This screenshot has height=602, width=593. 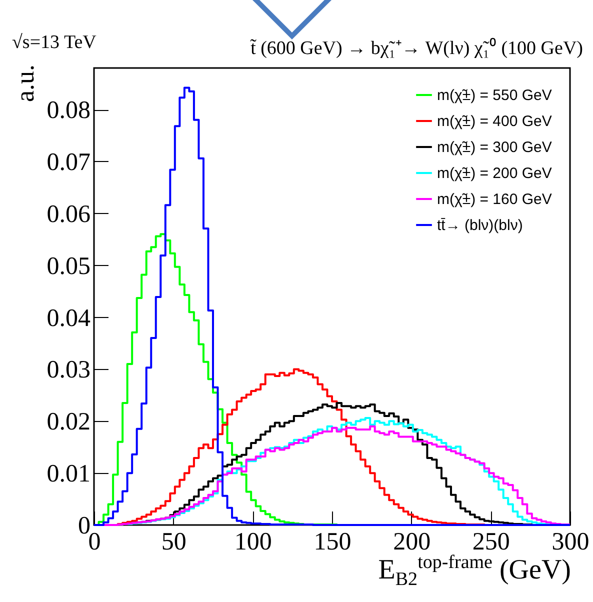 I want to click on y-tick-label: 0.02, so click(x=68, y=422).